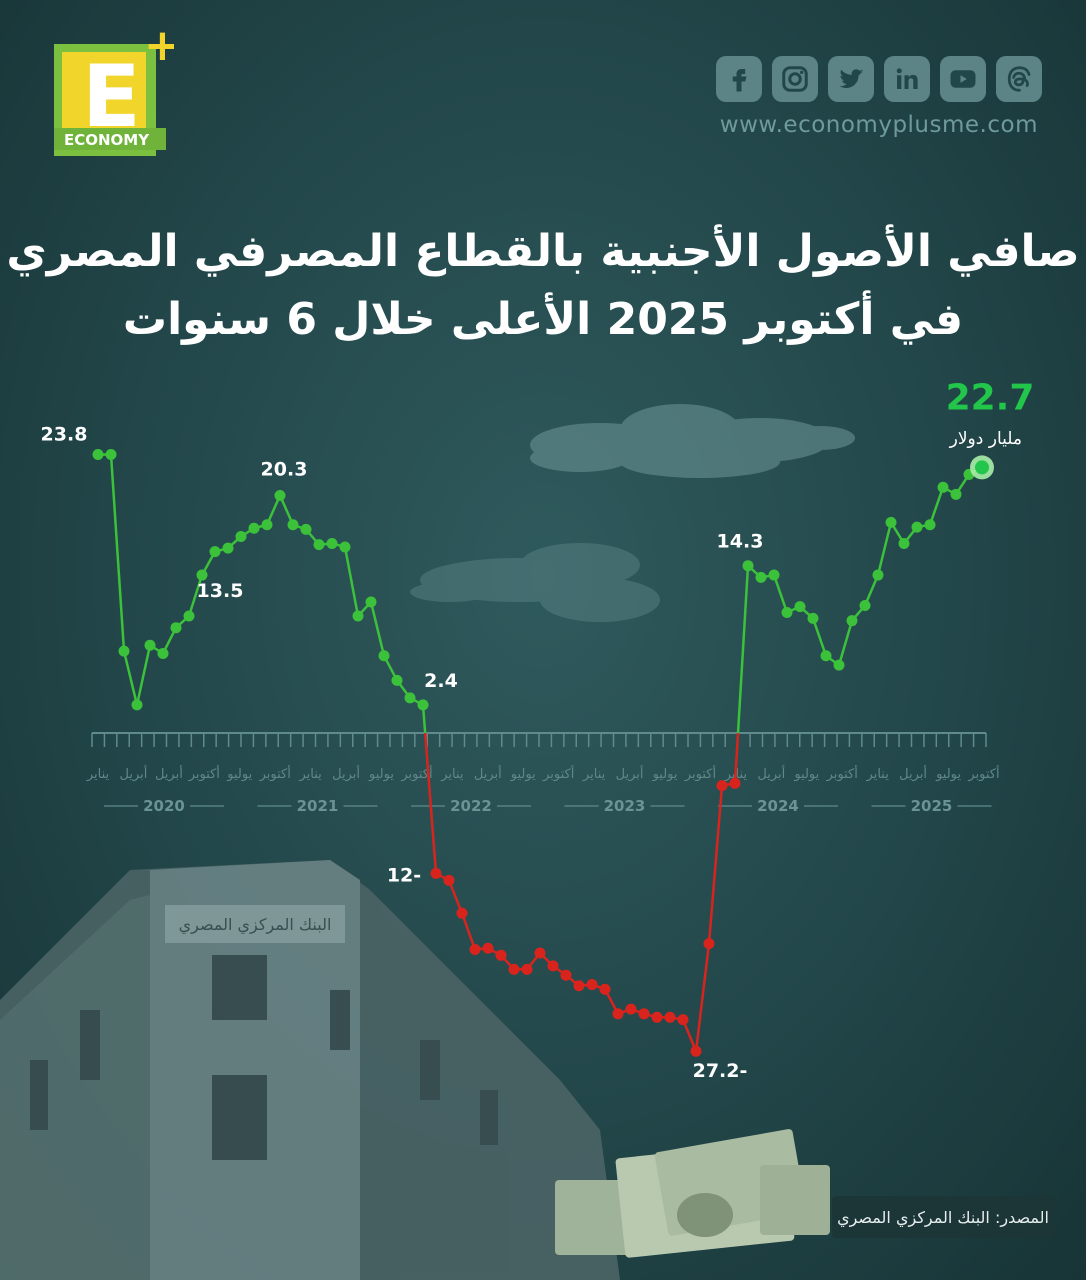  Describe the element at coordinates (720, 1071) in the screenshot. I see `data-label: 27.2-` at that location.